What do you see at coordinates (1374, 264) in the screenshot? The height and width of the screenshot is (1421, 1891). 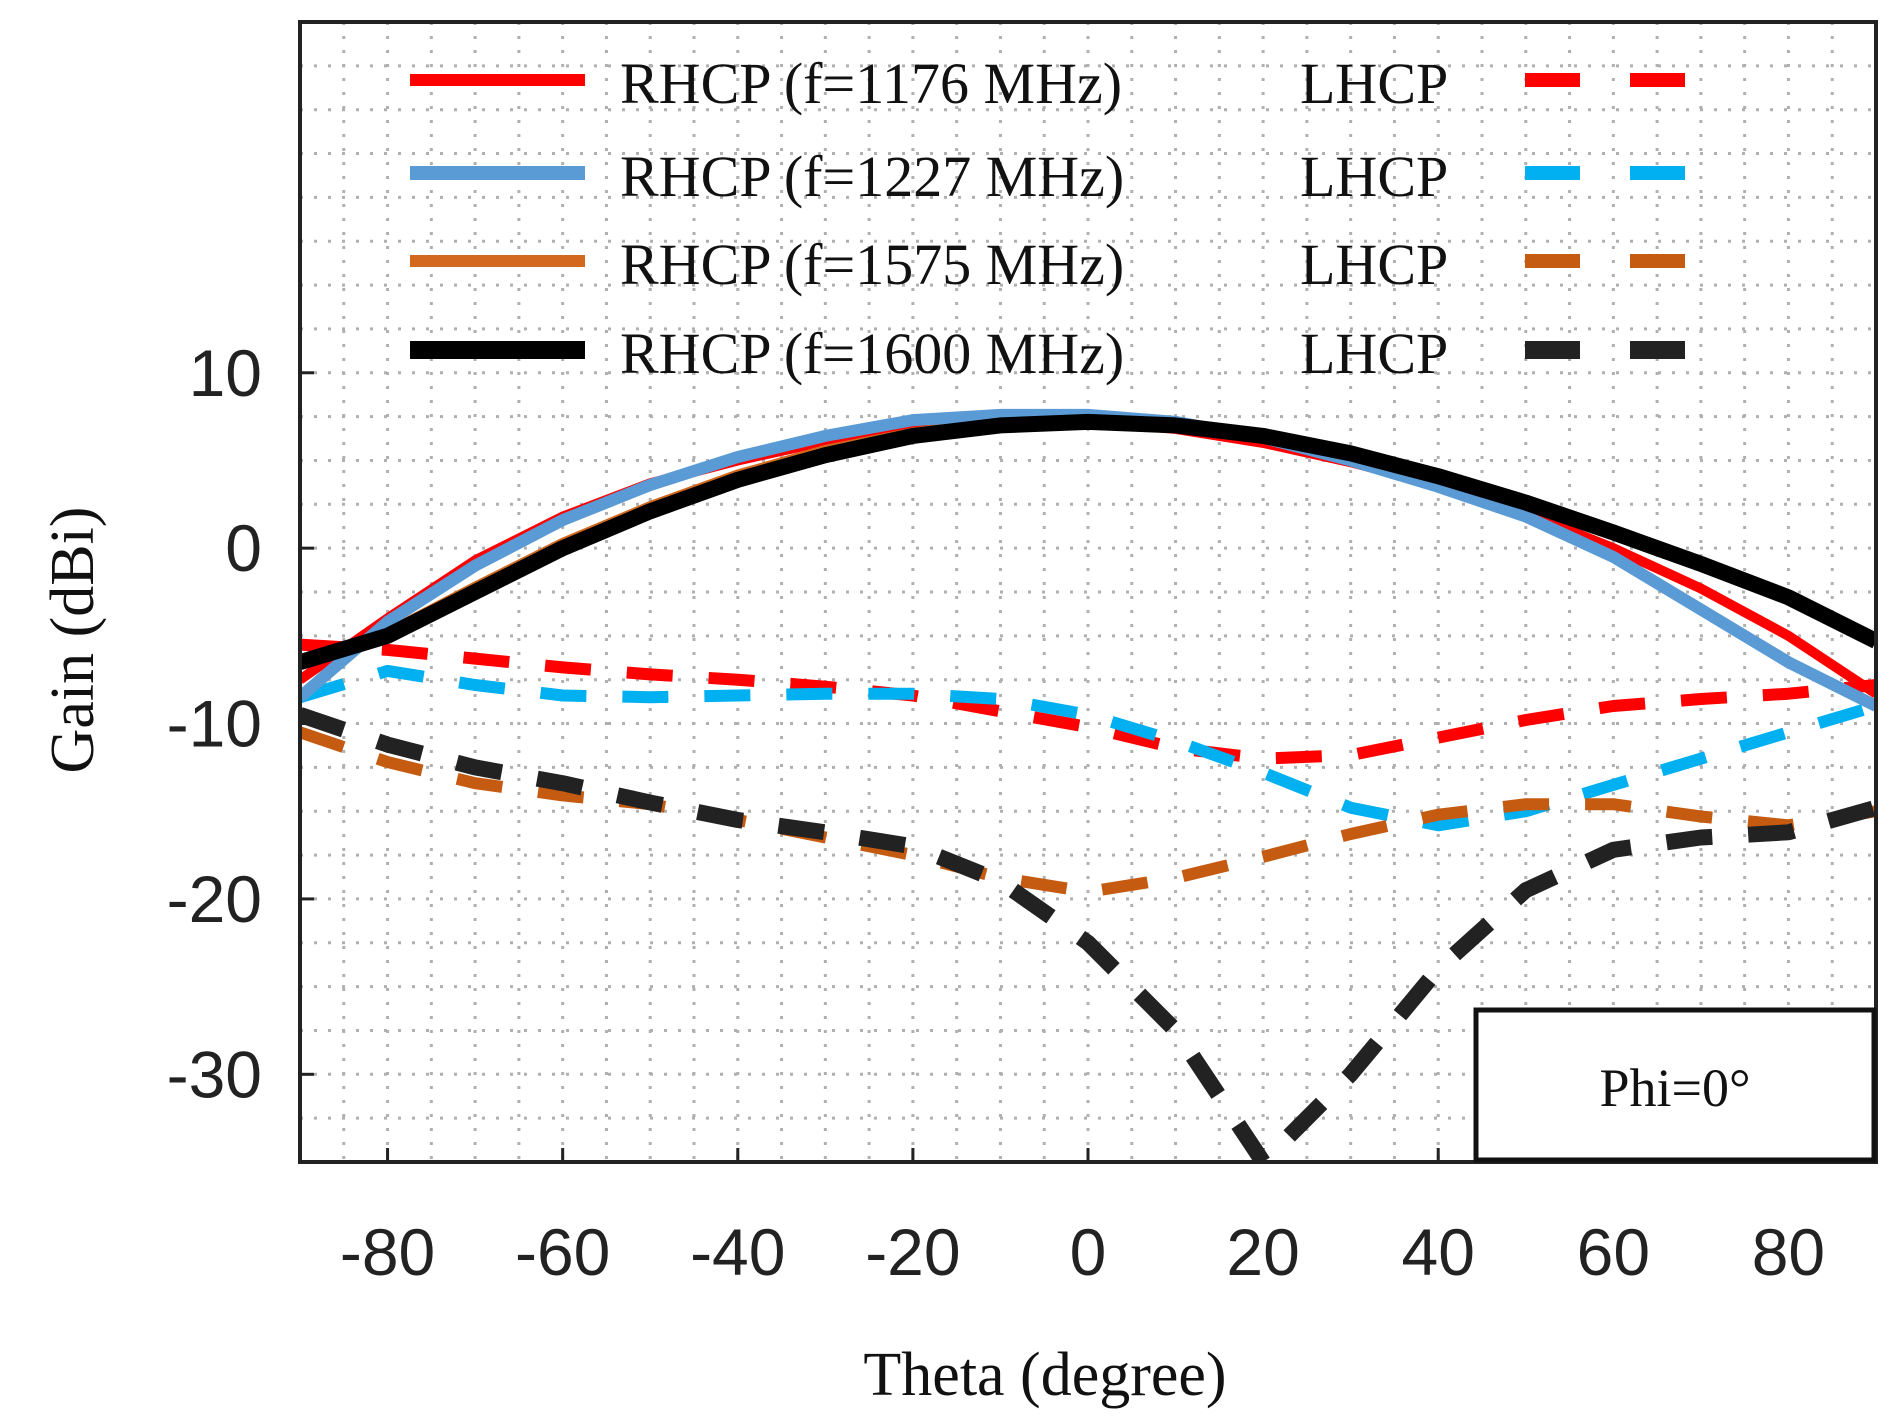 I see `legend-label-lhcp-1575: LHCP` at bounding box center [1374, 264].